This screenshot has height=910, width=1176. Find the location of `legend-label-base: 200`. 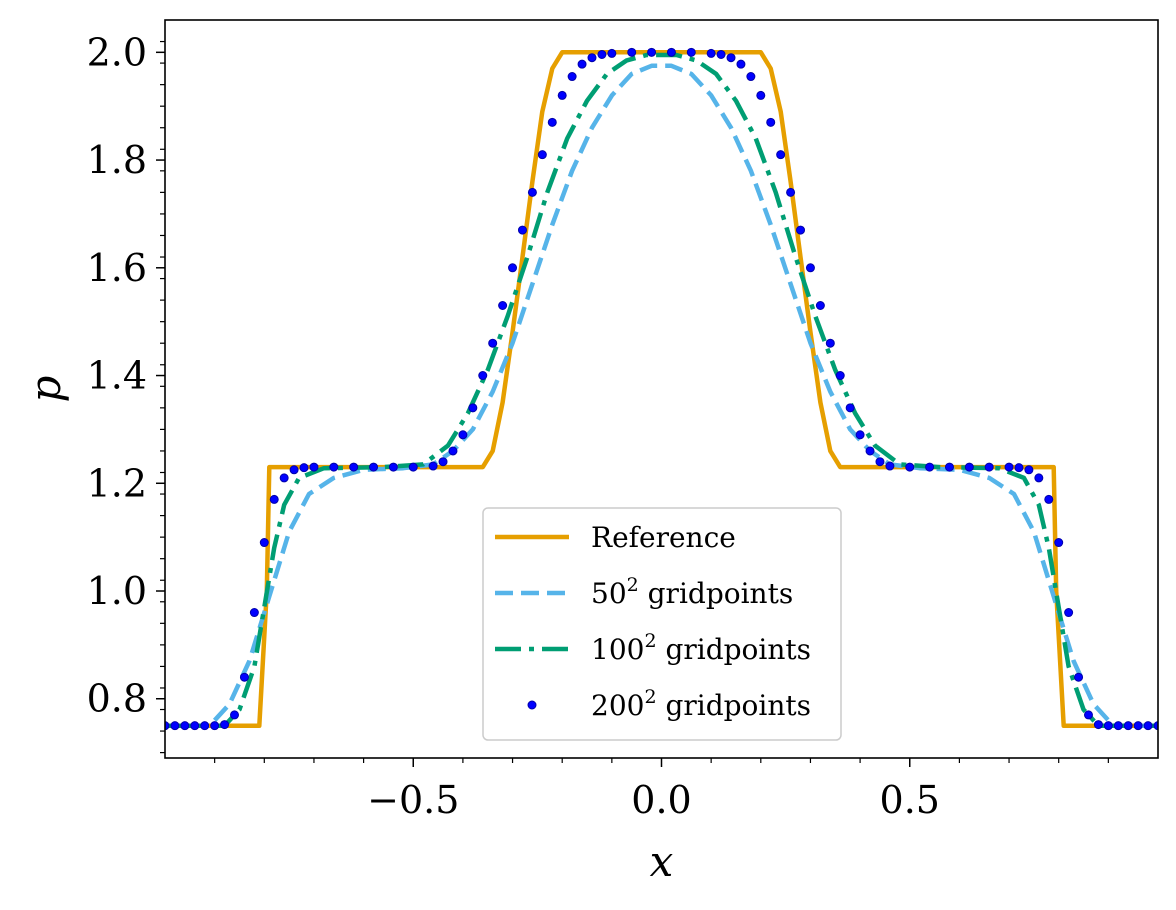

legend-label-base: 200 is located at coordinates (617, 705).